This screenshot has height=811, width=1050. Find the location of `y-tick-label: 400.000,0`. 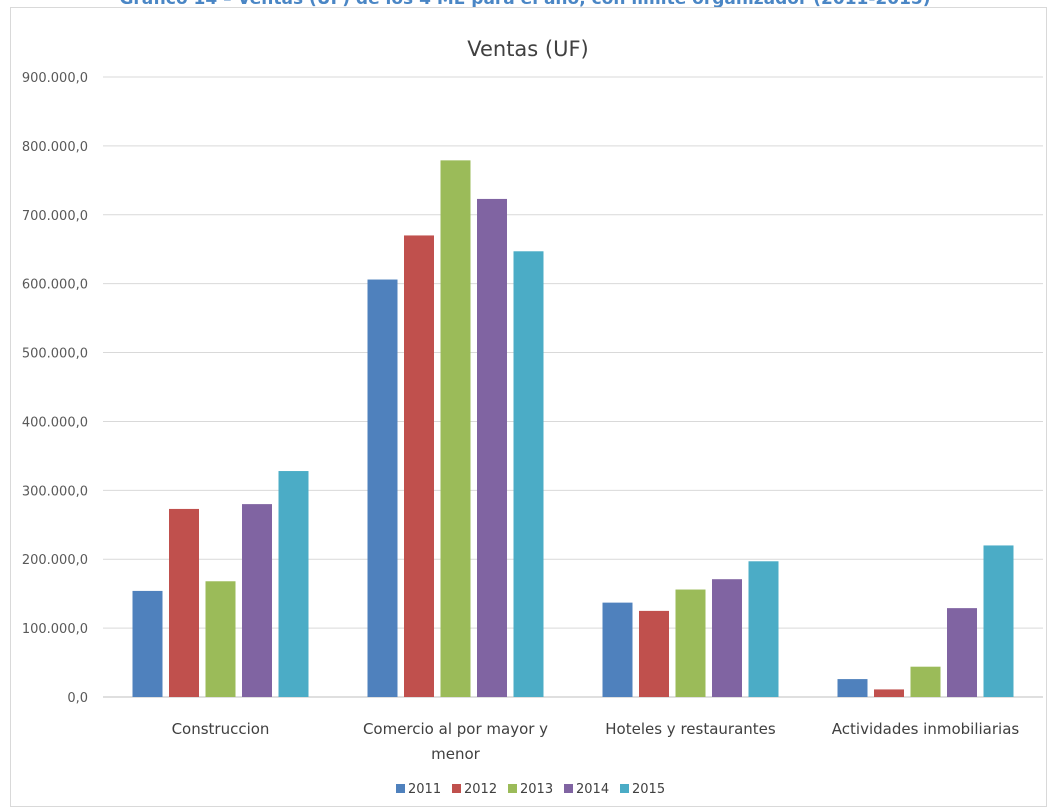

y-tick-label: 400.000,0 is located at coordinates (55, 422).